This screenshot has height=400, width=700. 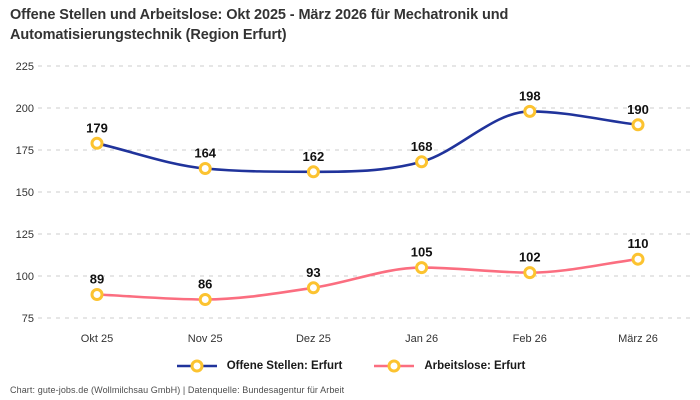 What do you see at coordinates (25, 277) in the screenshot?
I see `y-axis-tick-label: 100` at bounding box center [25, 277].